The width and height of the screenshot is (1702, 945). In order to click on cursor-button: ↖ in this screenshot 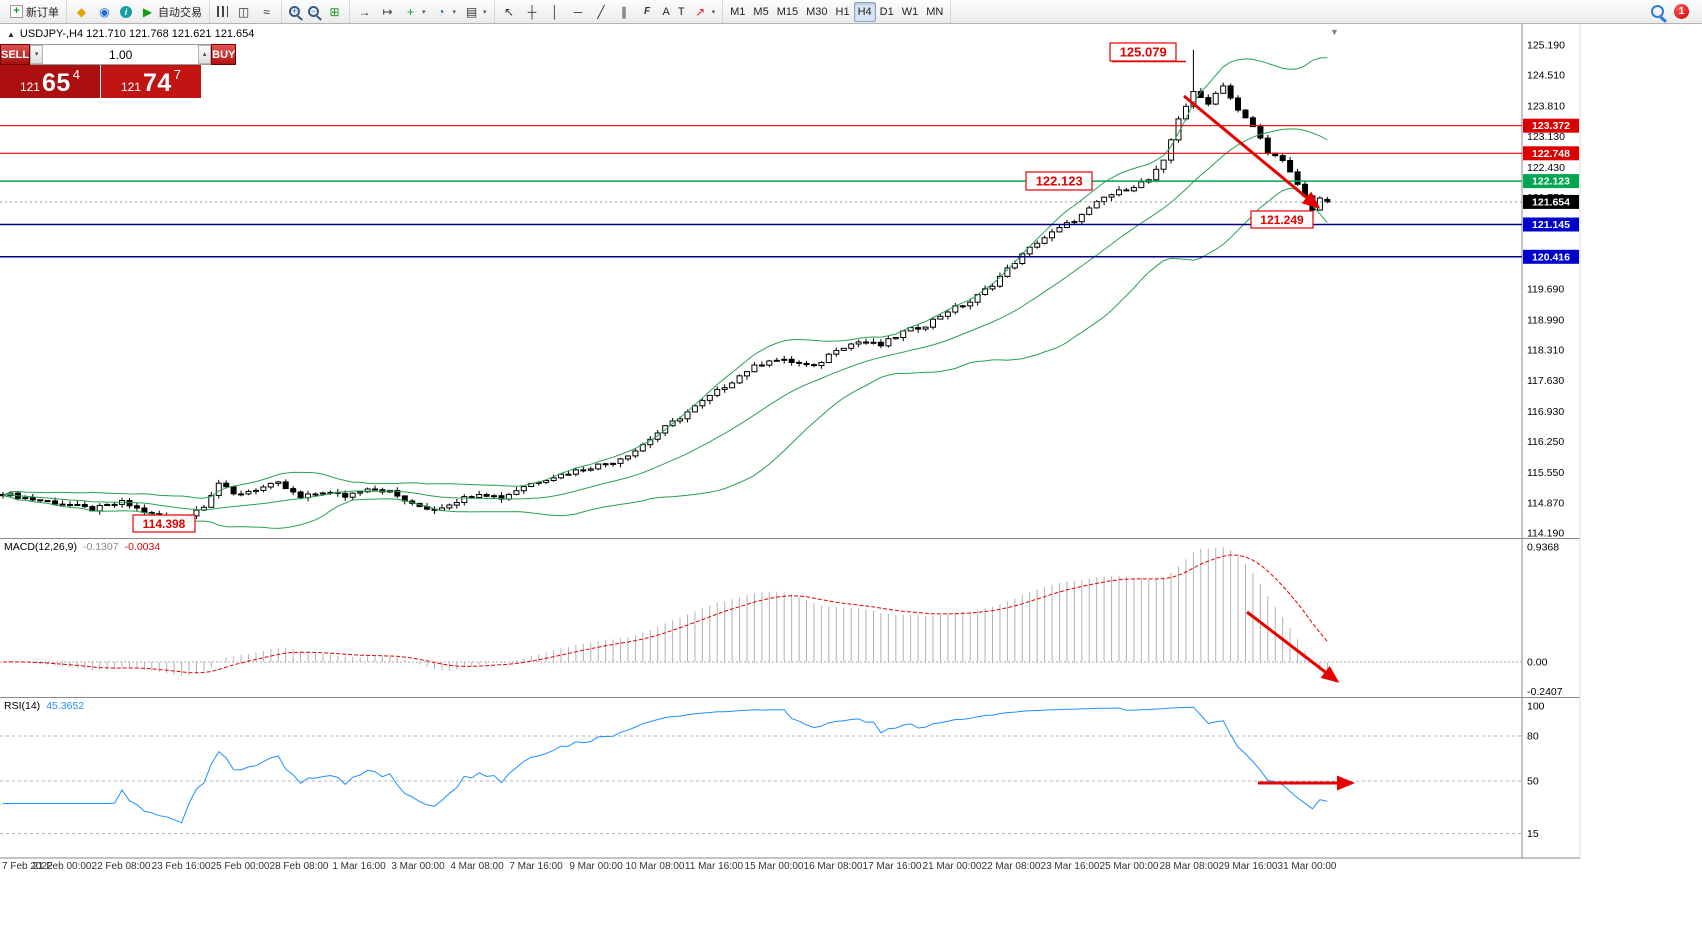, I will do `click(509, 12)`.